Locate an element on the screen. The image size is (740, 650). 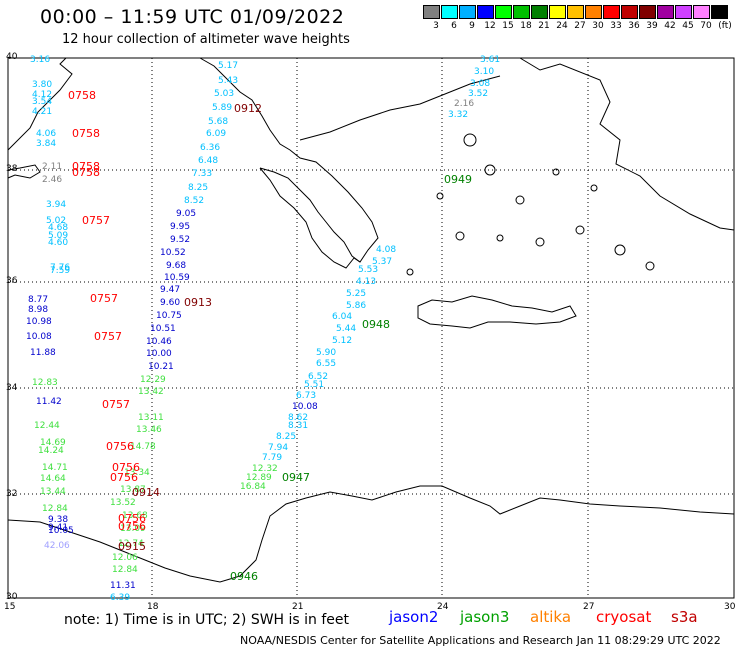
wave-height-label: 10.05 is located at coordinates (61, 531).